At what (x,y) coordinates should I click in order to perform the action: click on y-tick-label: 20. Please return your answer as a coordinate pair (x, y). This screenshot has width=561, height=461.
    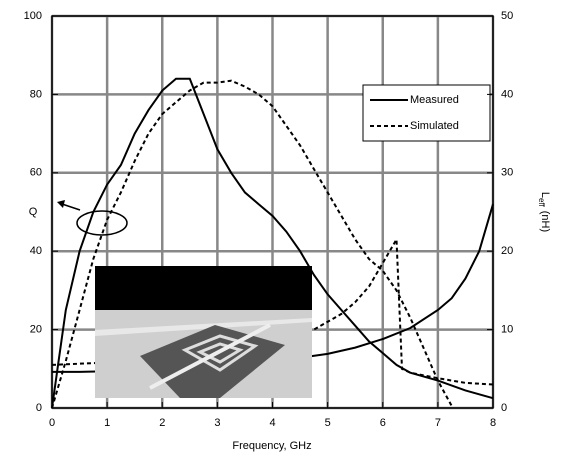
    Looking at the image, I should click on (36, 330).